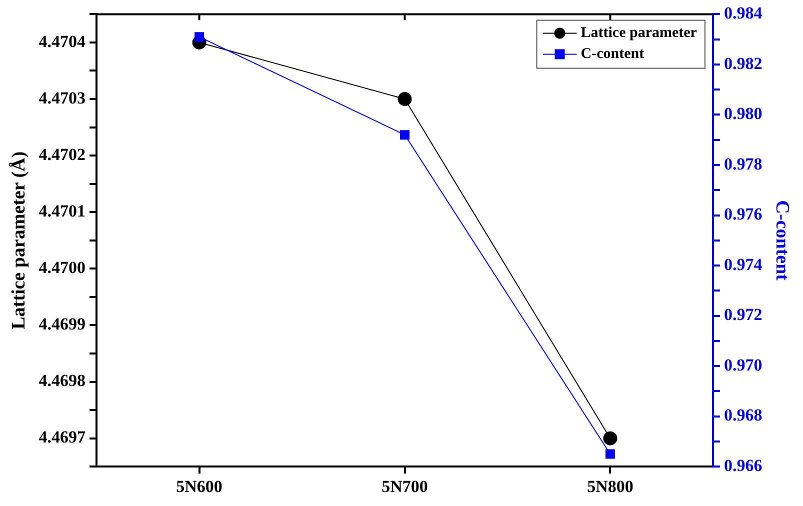 This screenshot has height=506, width=803. What do you see at coordinates (743, 465) in the screenshot?
I see `y2-tick-label: 0.966` at bounding box center [743, 465].